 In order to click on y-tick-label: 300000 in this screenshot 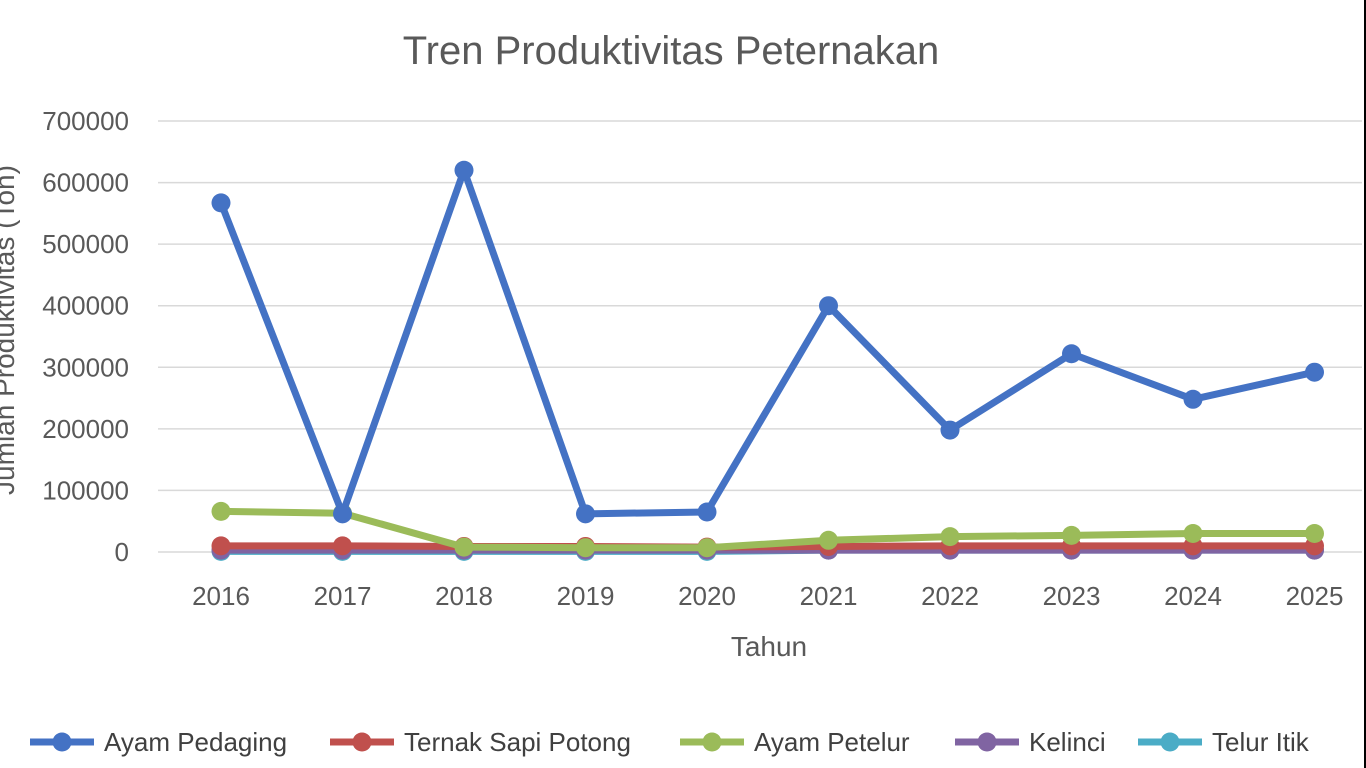, I will do `click(85, 367)`.